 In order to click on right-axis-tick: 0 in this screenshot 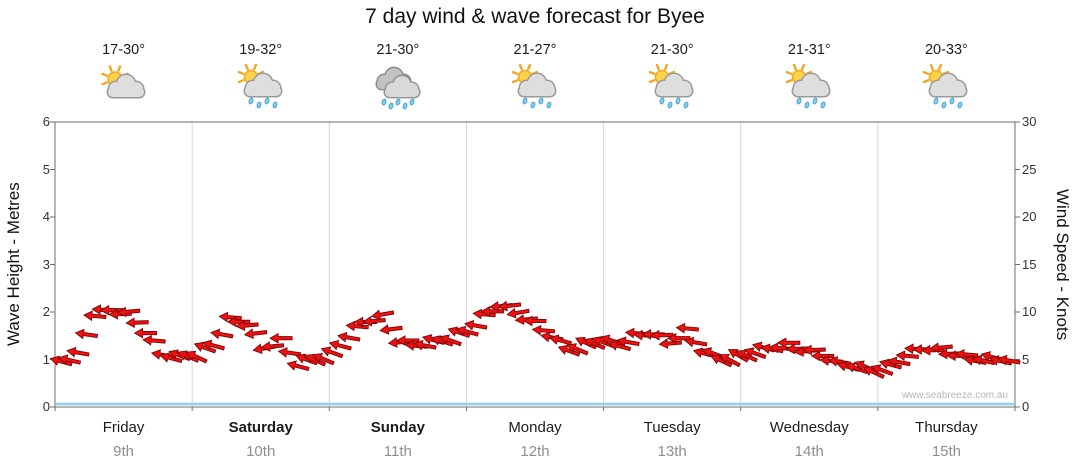, I will do `click(1026, 406)`.